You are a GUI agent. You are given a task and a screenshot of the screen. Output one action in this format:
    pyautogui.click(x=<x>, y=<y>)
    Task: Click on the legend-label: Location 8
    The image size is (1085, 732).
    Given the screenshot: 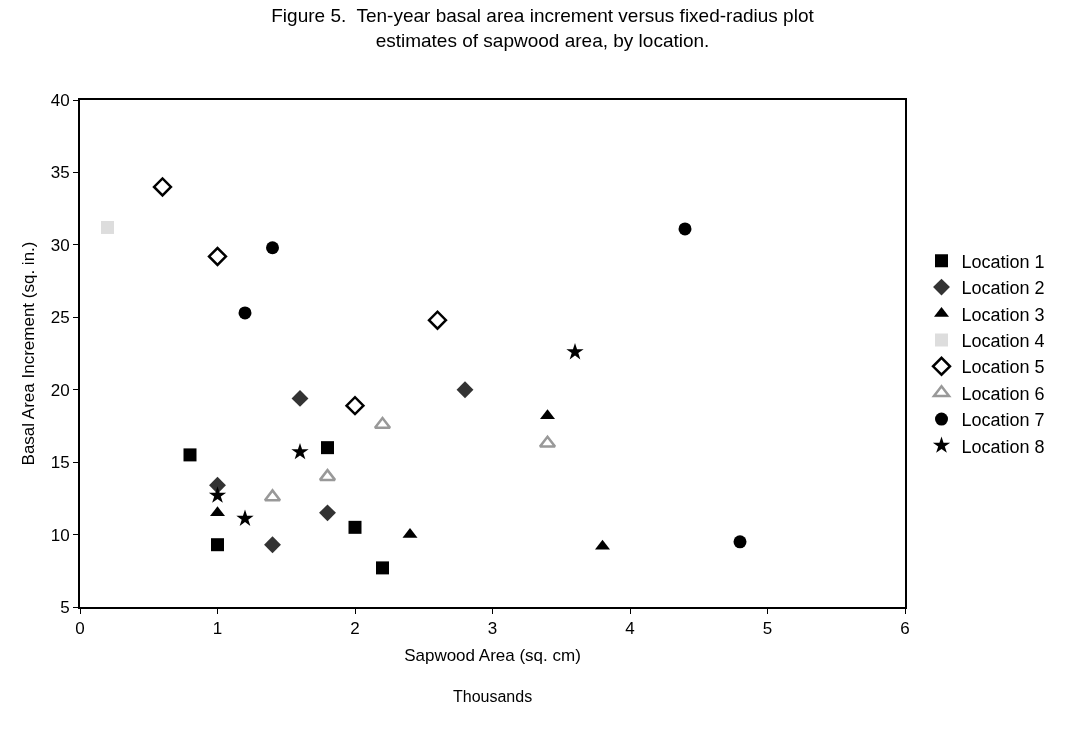 What is the action you would take?
    pyautogui.click(x=1003, y=446)
    